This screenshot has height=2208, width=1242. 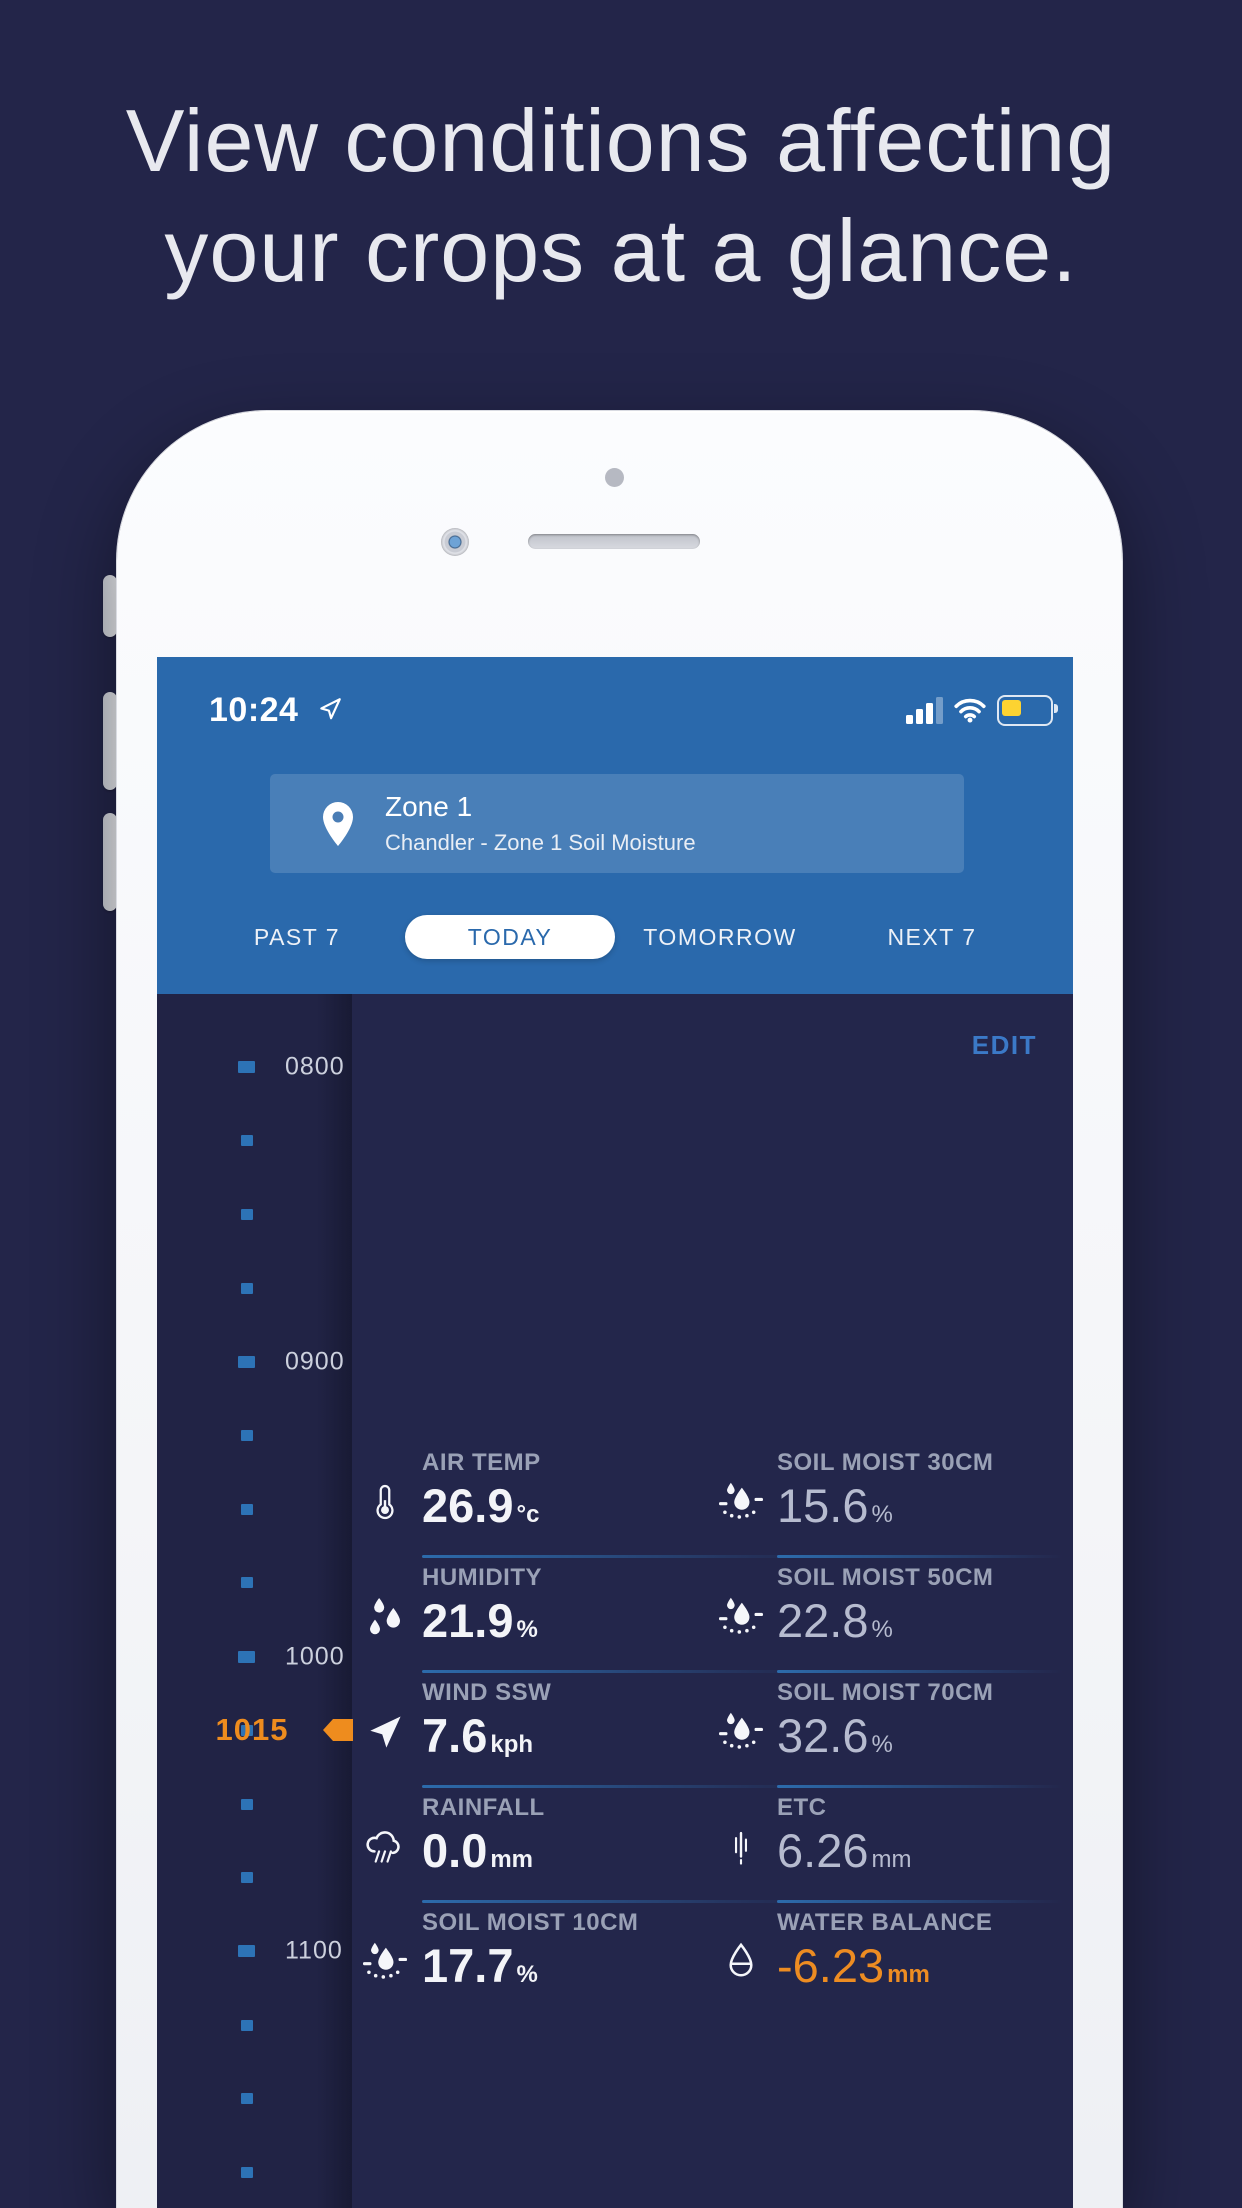 I want to click on status-icons, so click(x=982, y=710).